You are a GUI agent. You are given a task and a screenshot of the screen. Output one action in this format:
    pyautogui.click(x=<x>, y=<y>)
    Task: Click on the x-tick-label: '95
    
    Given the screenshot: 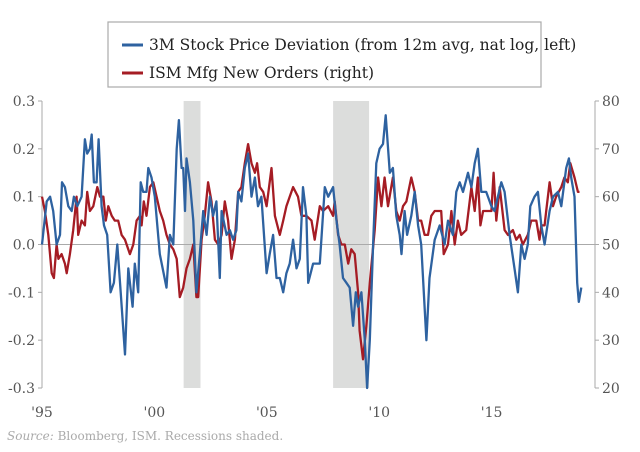 What is the action you would take?
    pyautogui.click(x=42, y=413)
    